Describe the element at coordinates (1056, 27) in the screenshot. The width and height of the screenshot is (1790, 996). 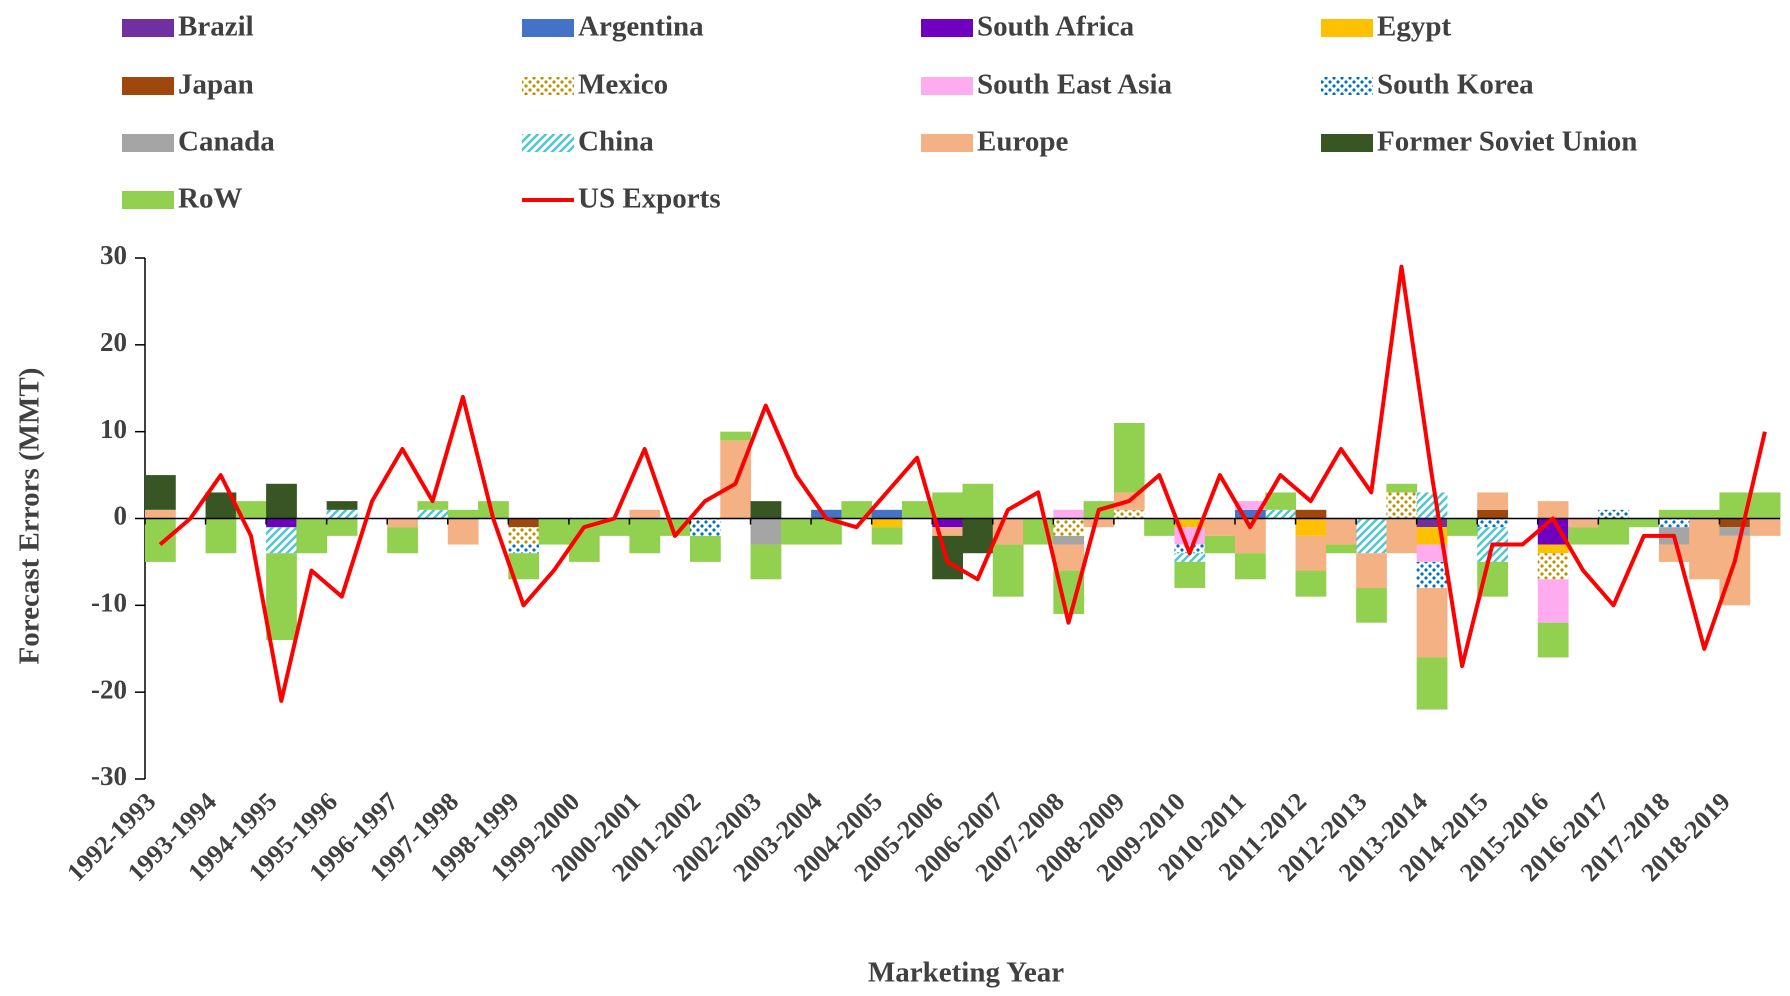
I see `legend-label: South Africa` at that location.